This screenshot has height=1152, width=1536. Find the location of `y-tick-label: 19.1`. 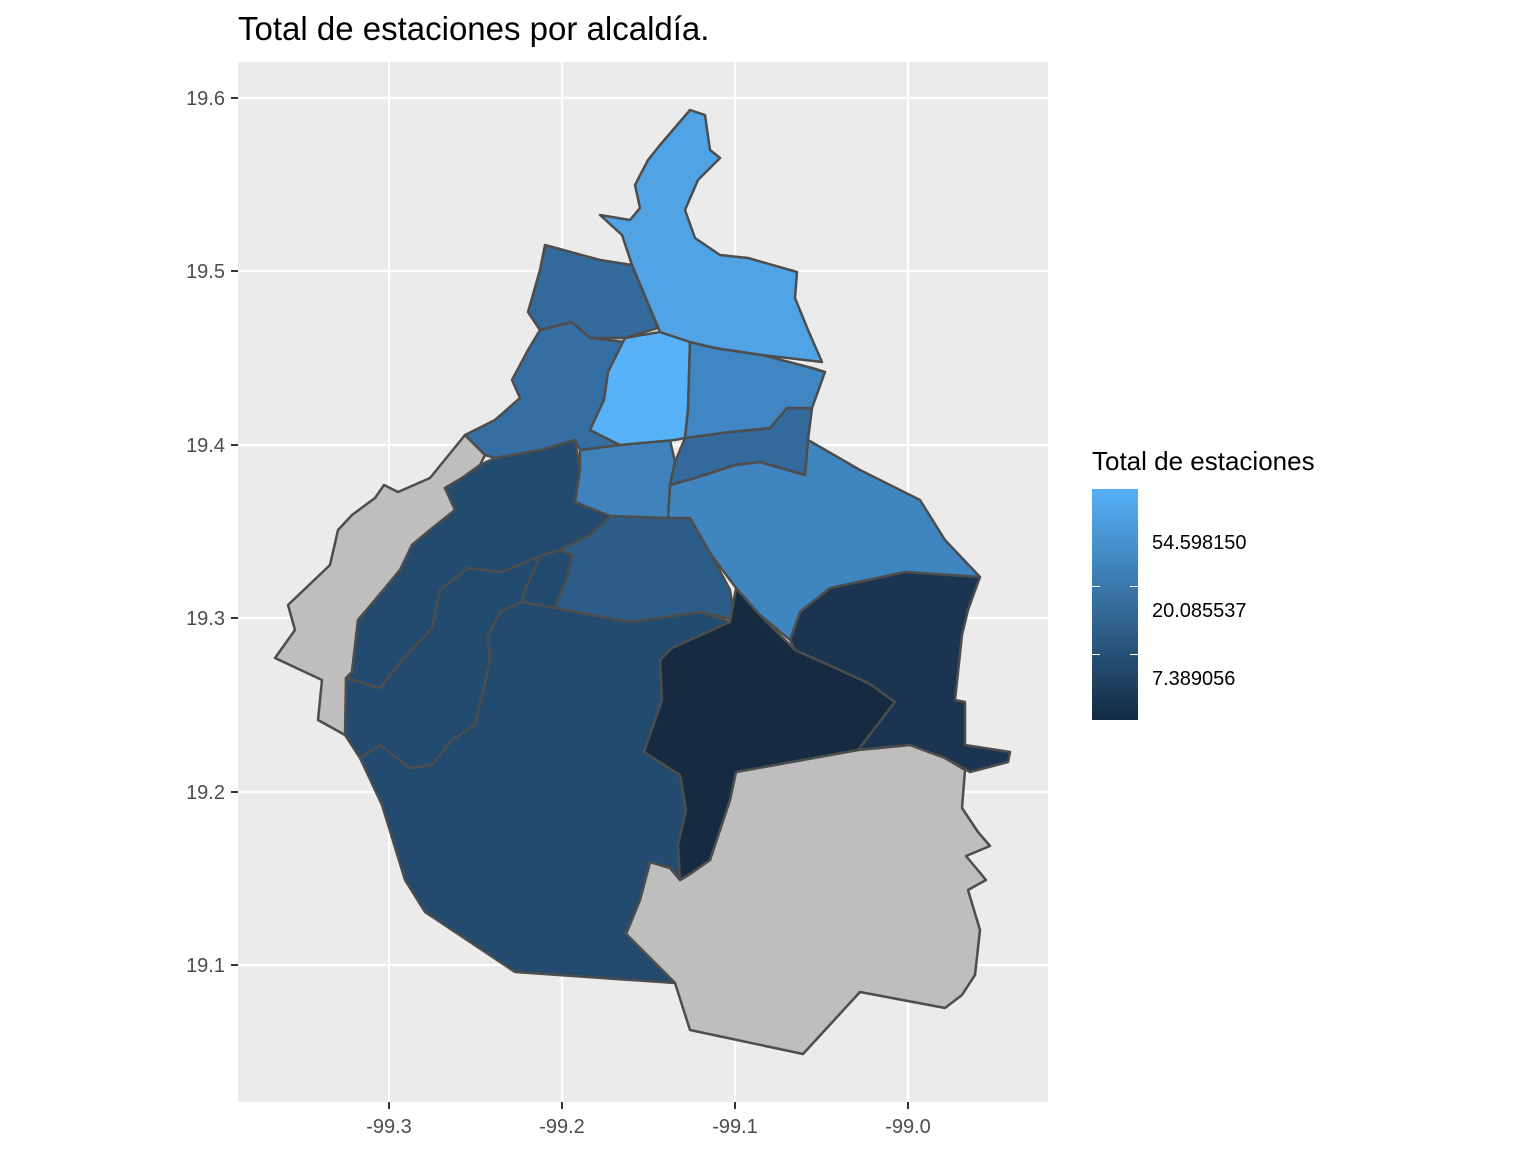

y-tick-label: 19.1 is located at coordinates (205, 966).